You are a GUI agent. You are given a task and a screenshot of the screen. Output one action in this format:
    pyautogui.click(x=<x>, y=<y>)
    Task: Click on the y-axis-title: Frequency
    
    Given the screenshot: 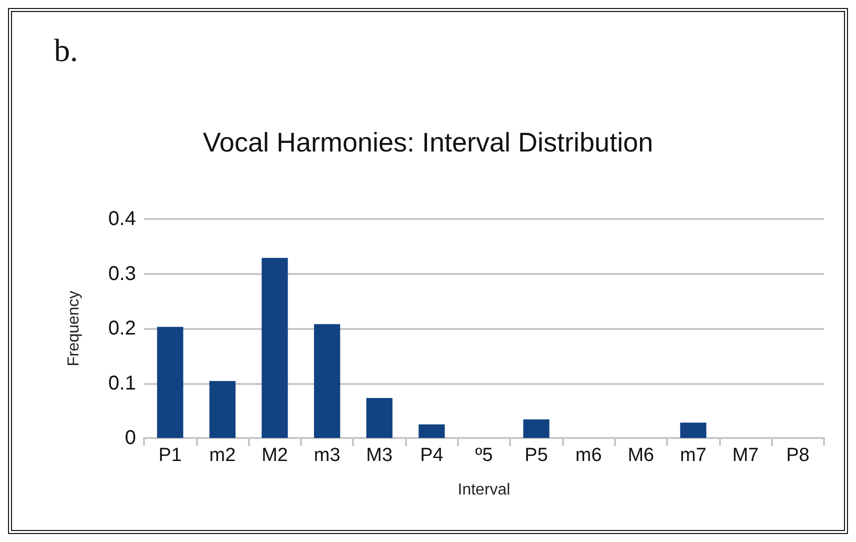 What is the action you would take?
    pyautogui.click(x=74, y=328)
    